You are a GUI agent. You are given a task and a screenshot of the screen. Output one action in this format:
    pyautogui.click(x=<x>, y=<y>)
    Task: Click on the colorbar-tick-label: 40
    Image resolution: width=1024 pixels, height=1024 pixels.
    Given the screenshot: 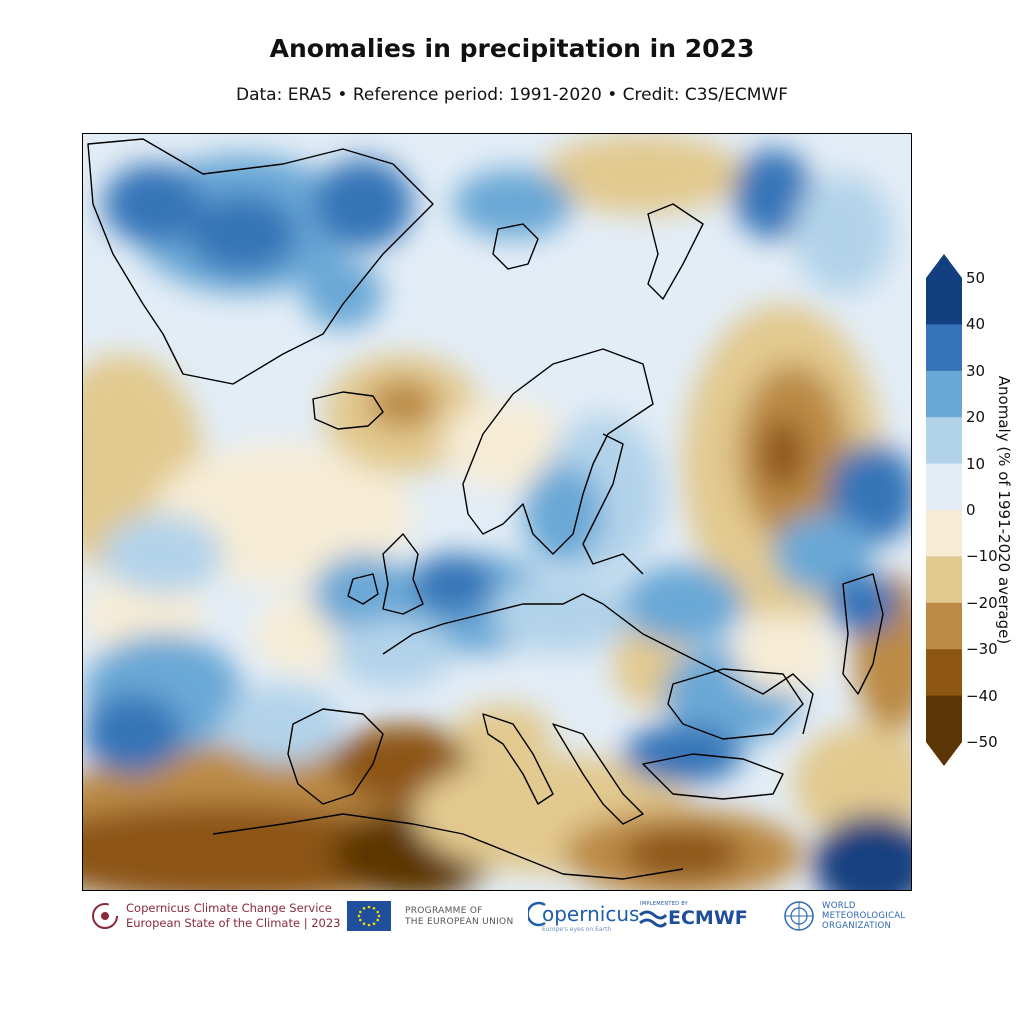 What is the action you would take?
    pyautogui.click(x=976, y=324)
    